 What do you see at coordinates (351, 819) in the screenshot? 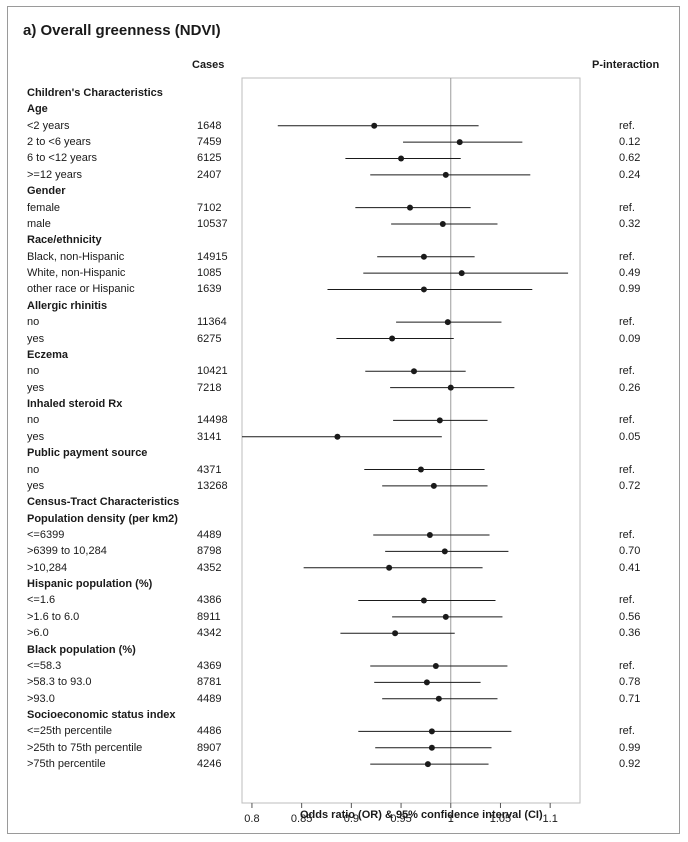
I see `x-tick-label: 0.9` at bounding box center [351, 819].